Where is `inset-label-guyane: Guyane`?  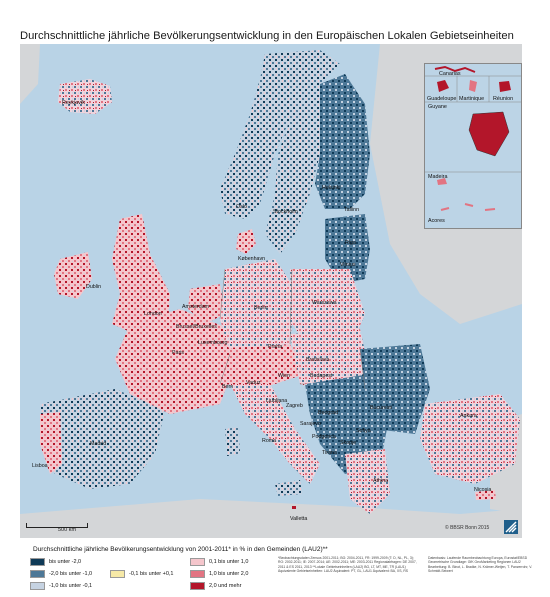 inset-label-guyane: Guyane is located at coordinates (437, 107).